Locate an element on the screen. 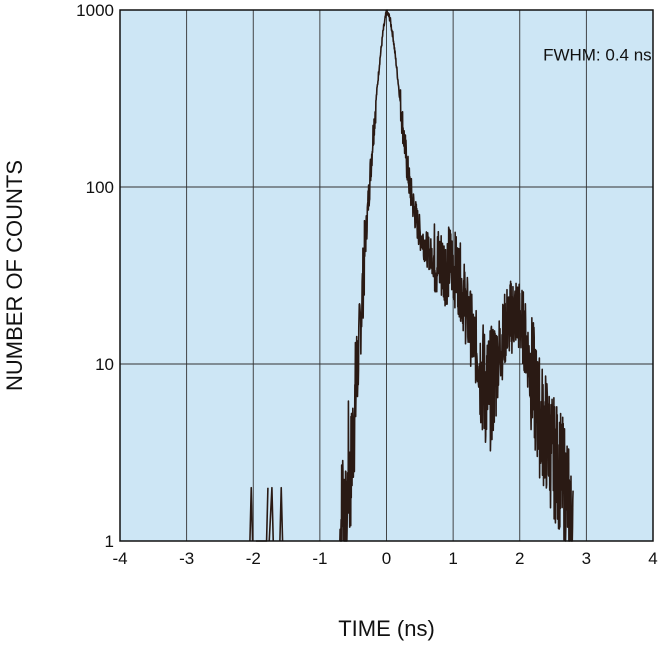  y-axis-title: NUMBER OF COUNTS is located at coordinates (14, 275).